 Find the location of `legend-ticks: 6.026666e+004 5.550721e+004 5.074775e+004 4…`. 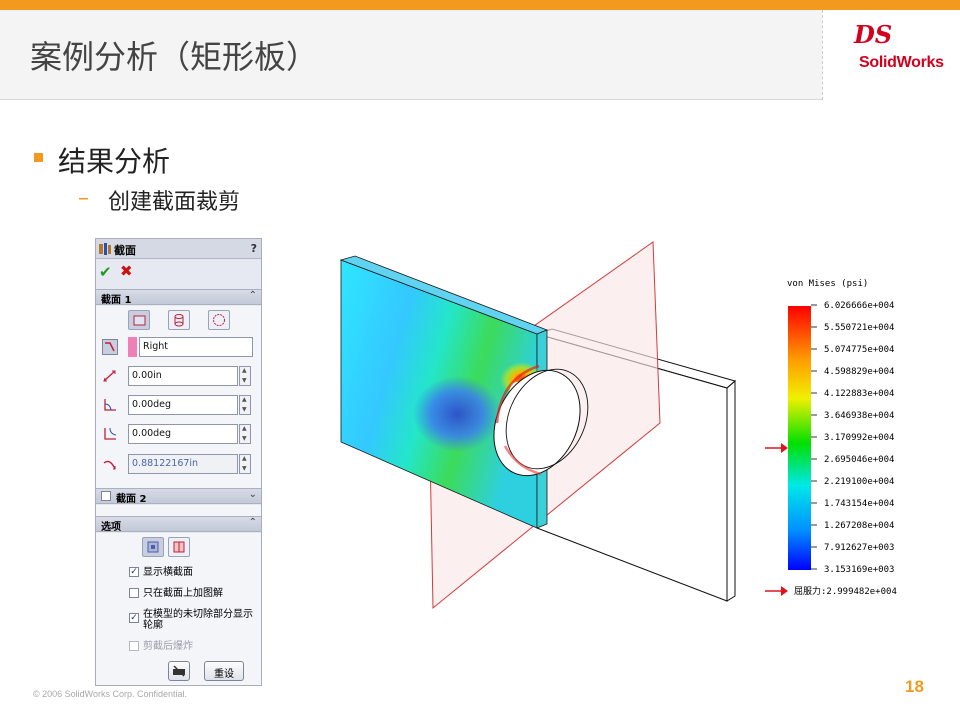

legend-ticks: 6.026666e+004 5.550721e+004 5.074775e+004 4… is located at coordinates (852, 438).